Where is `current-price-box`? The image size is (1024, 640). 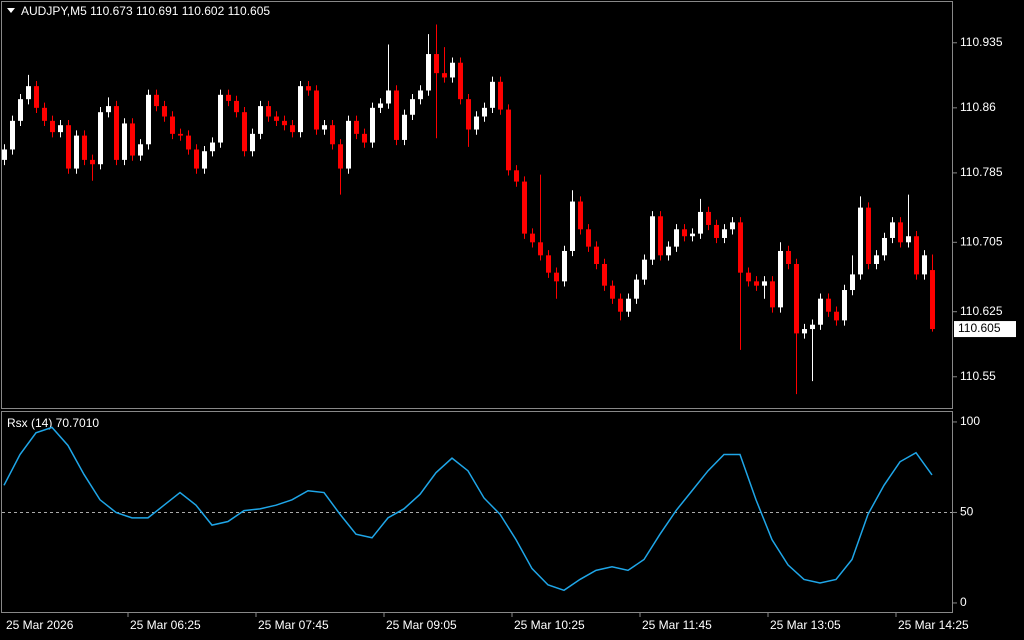 current-price-box is located at coordinates (985, 329).